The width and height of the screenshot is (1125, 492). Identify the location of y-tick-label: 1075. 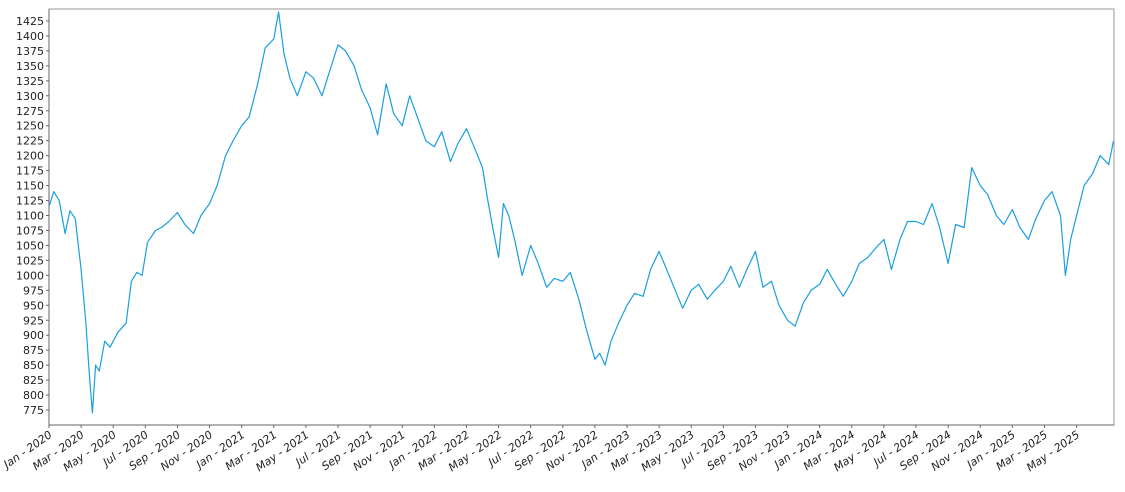
(30, 230).